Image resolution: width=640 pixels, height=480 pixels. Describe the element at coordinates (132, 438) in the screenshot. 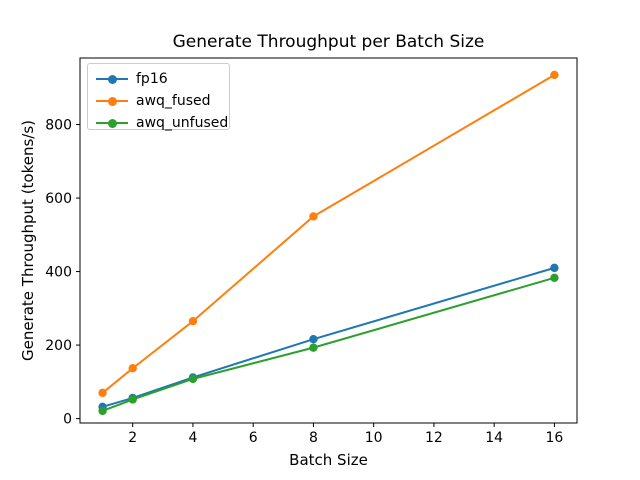

I see `x-tick-label: 2` at that location.